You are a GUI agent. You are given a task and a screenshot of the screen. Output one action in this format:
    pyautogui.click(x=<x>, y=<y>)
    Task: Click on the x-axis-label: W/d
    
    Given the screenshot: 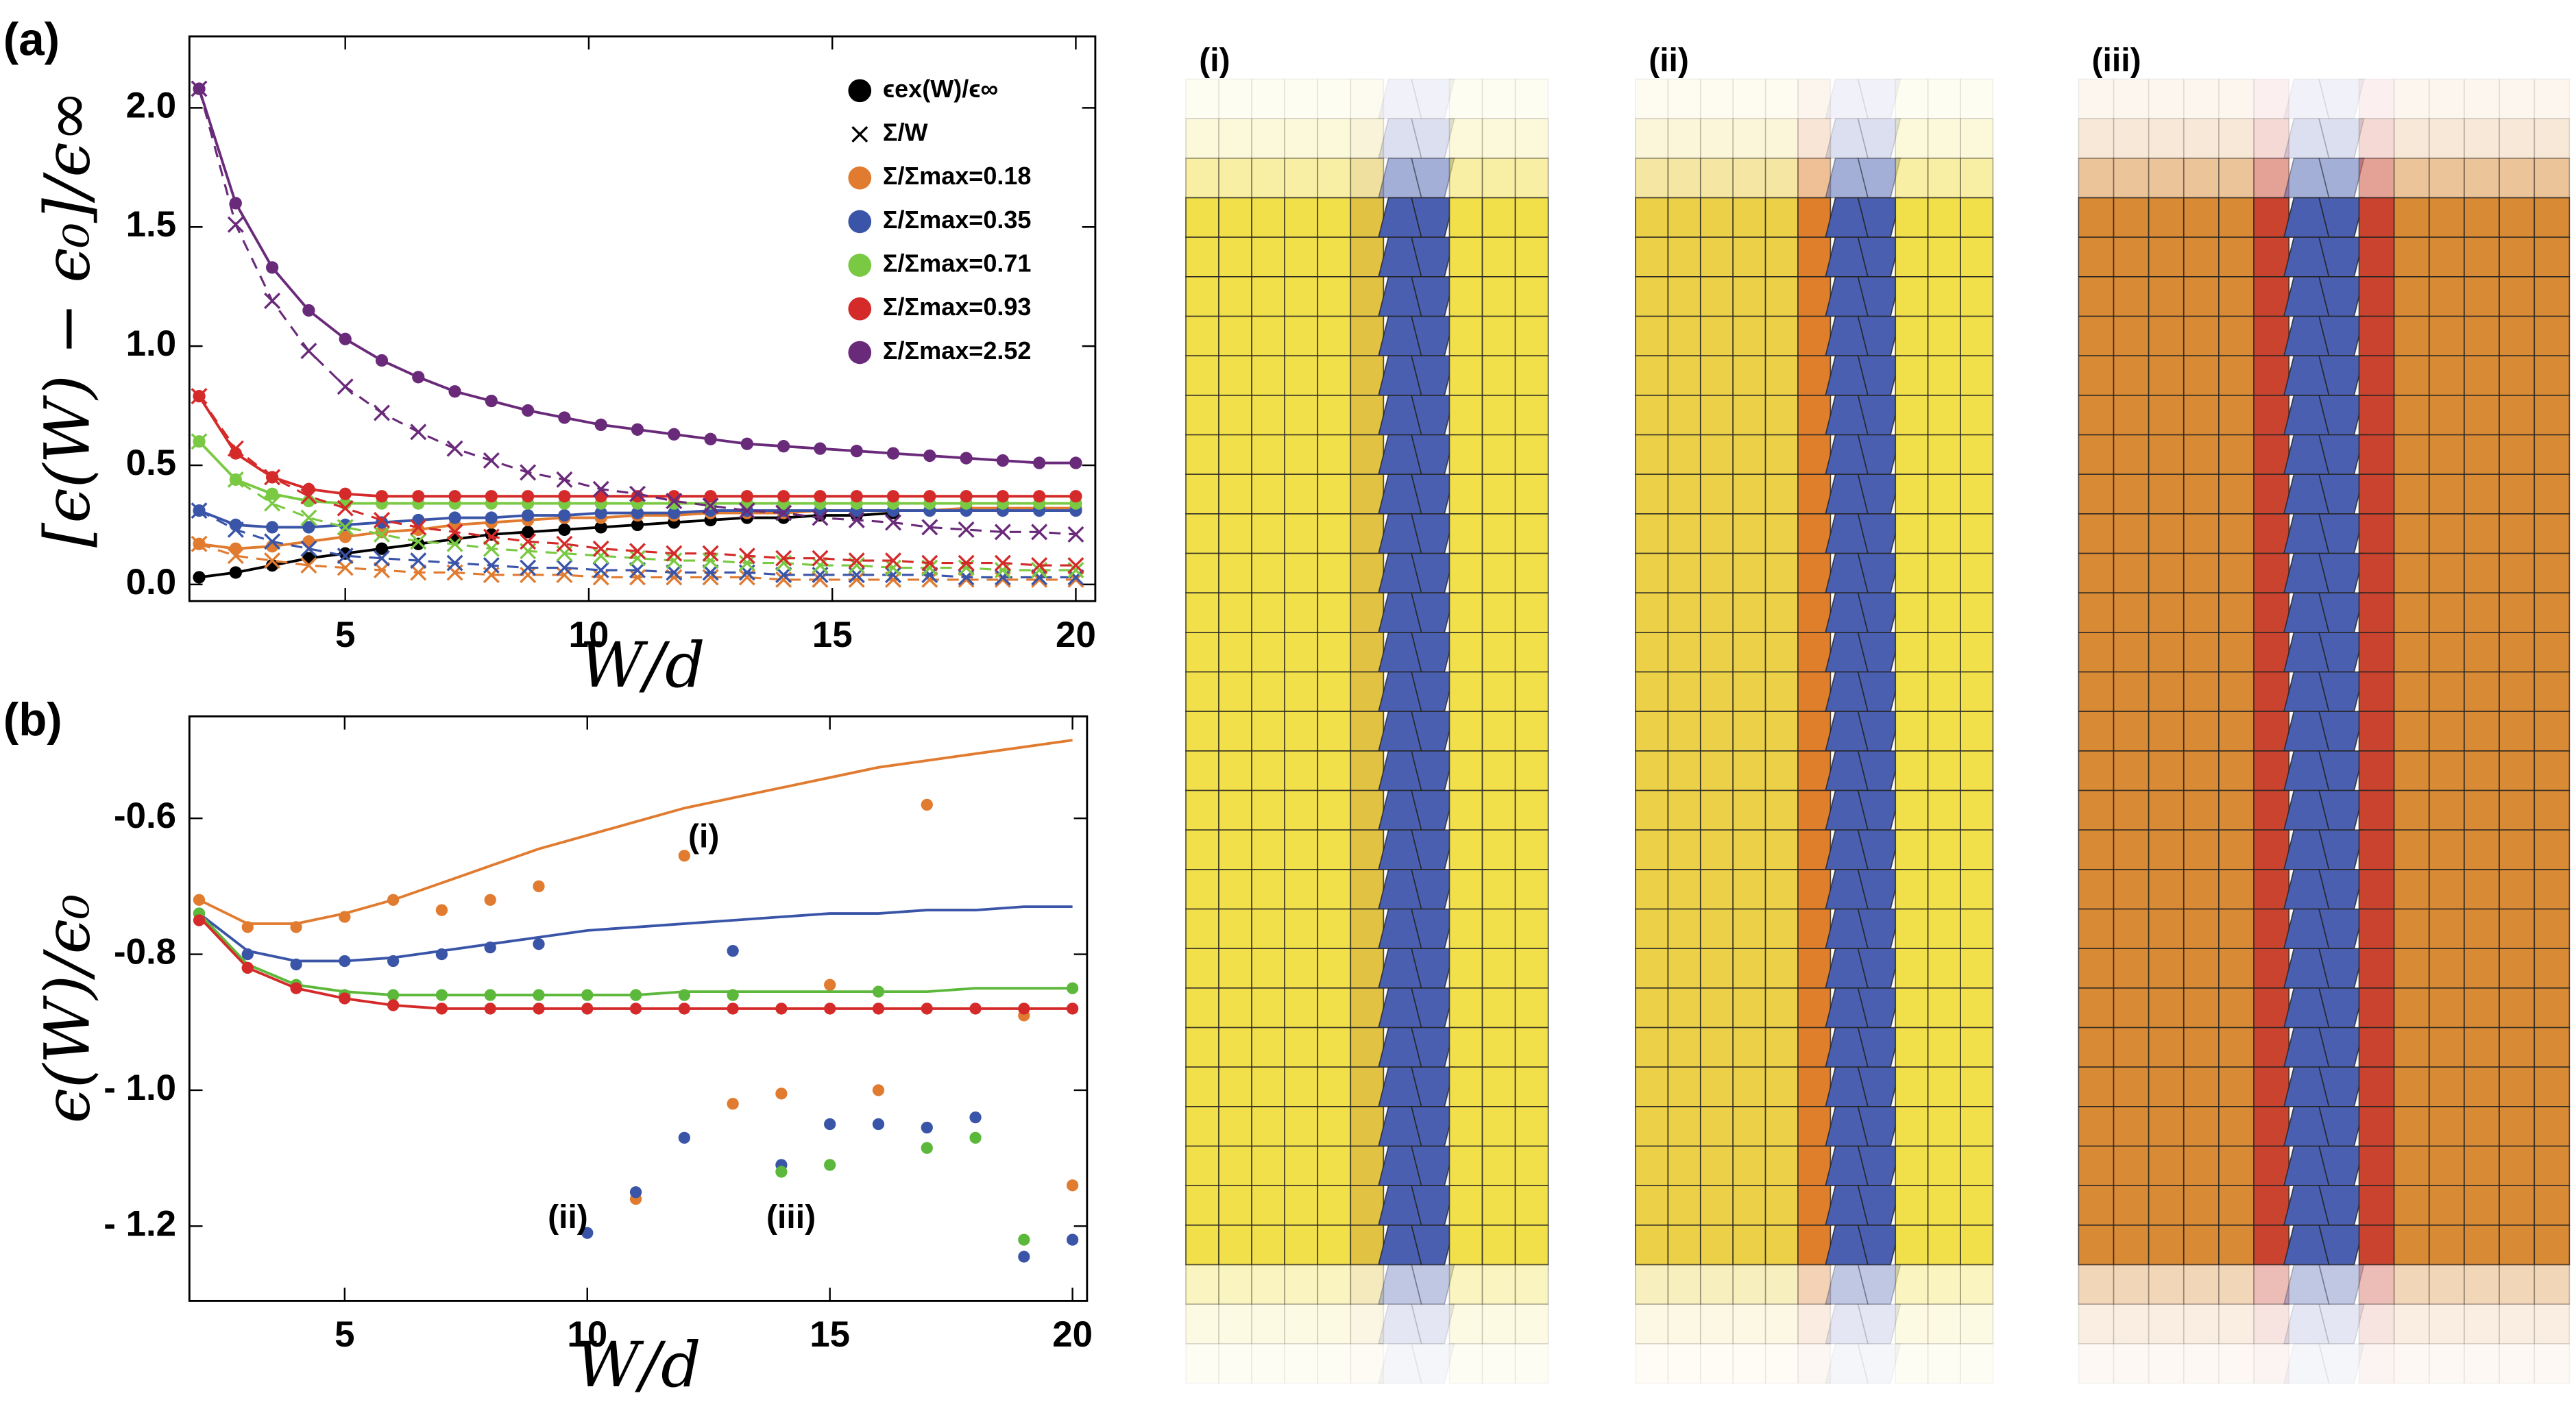 What is the action you would take?
    pyautogui.click(x=638, y=1364)
    